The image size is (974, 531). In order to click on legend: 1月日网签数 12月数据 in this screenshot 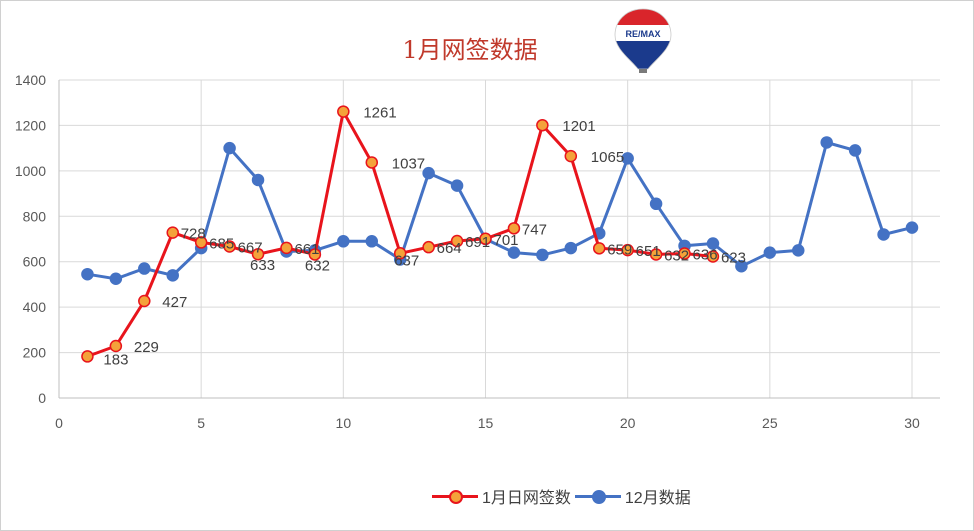, I will do `click(563, 496)`.